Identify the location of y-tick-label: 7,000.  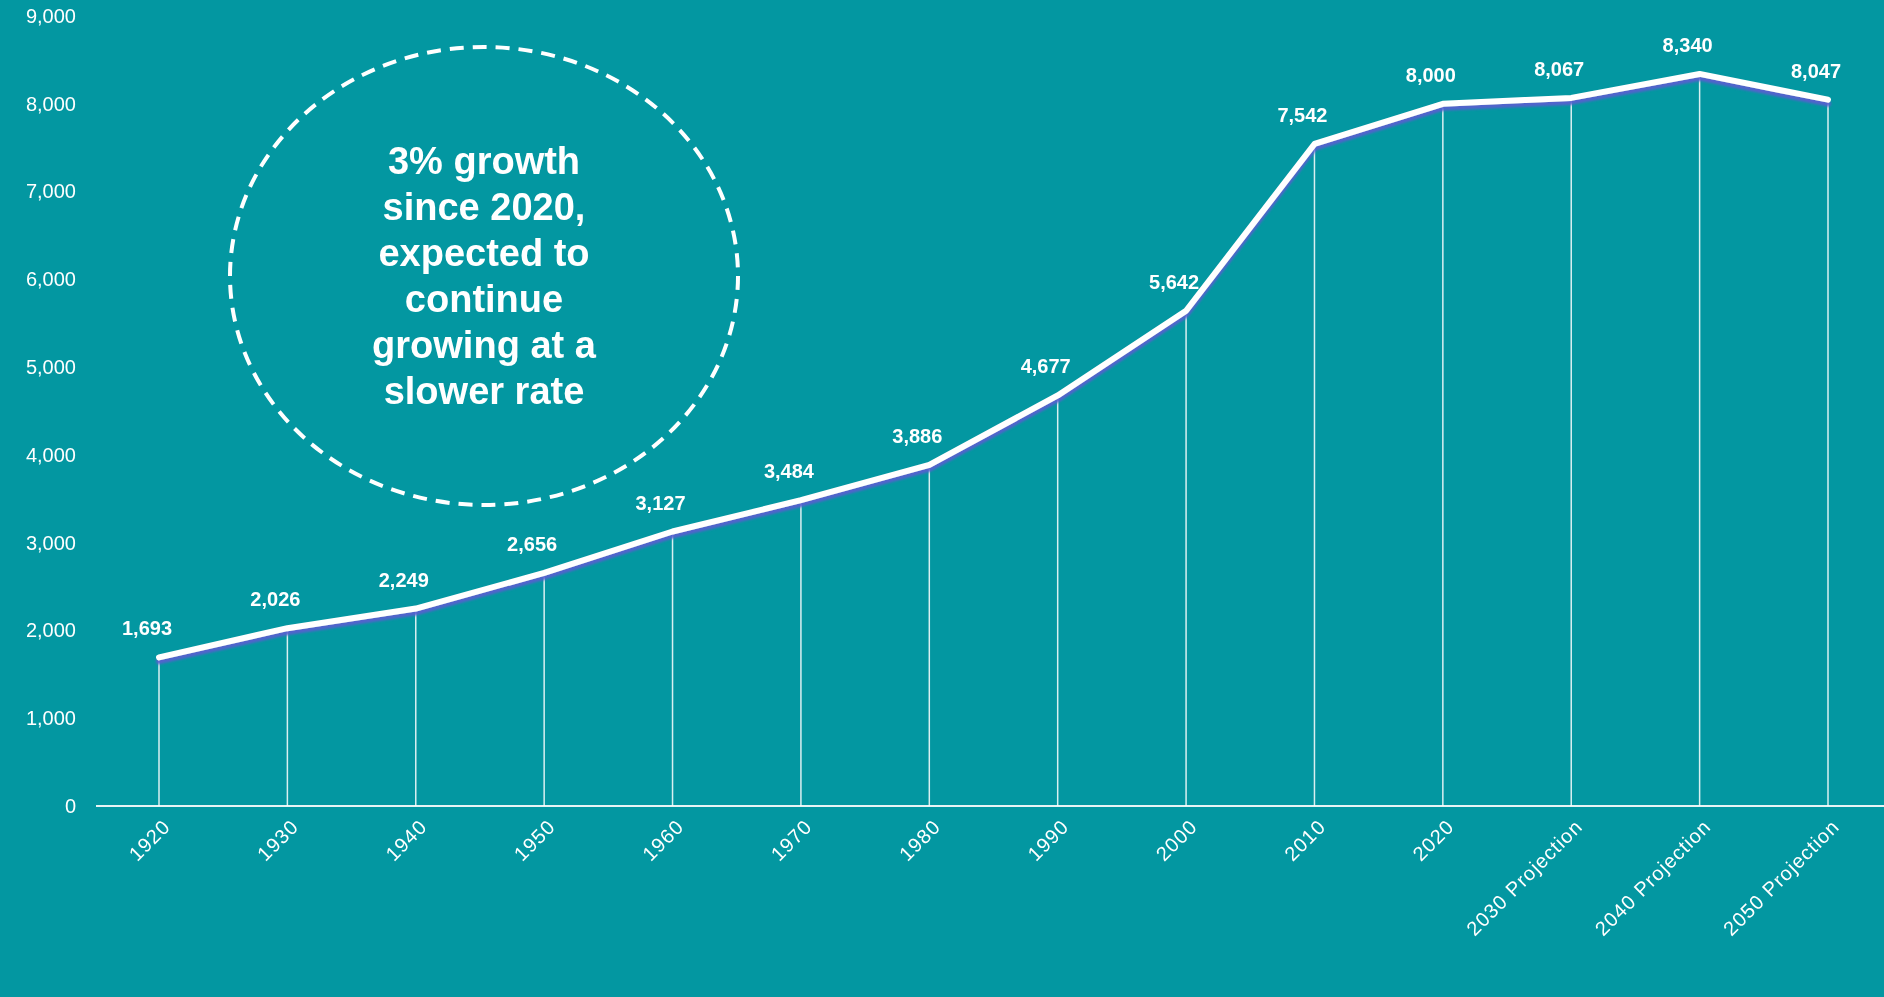
(50, 191).